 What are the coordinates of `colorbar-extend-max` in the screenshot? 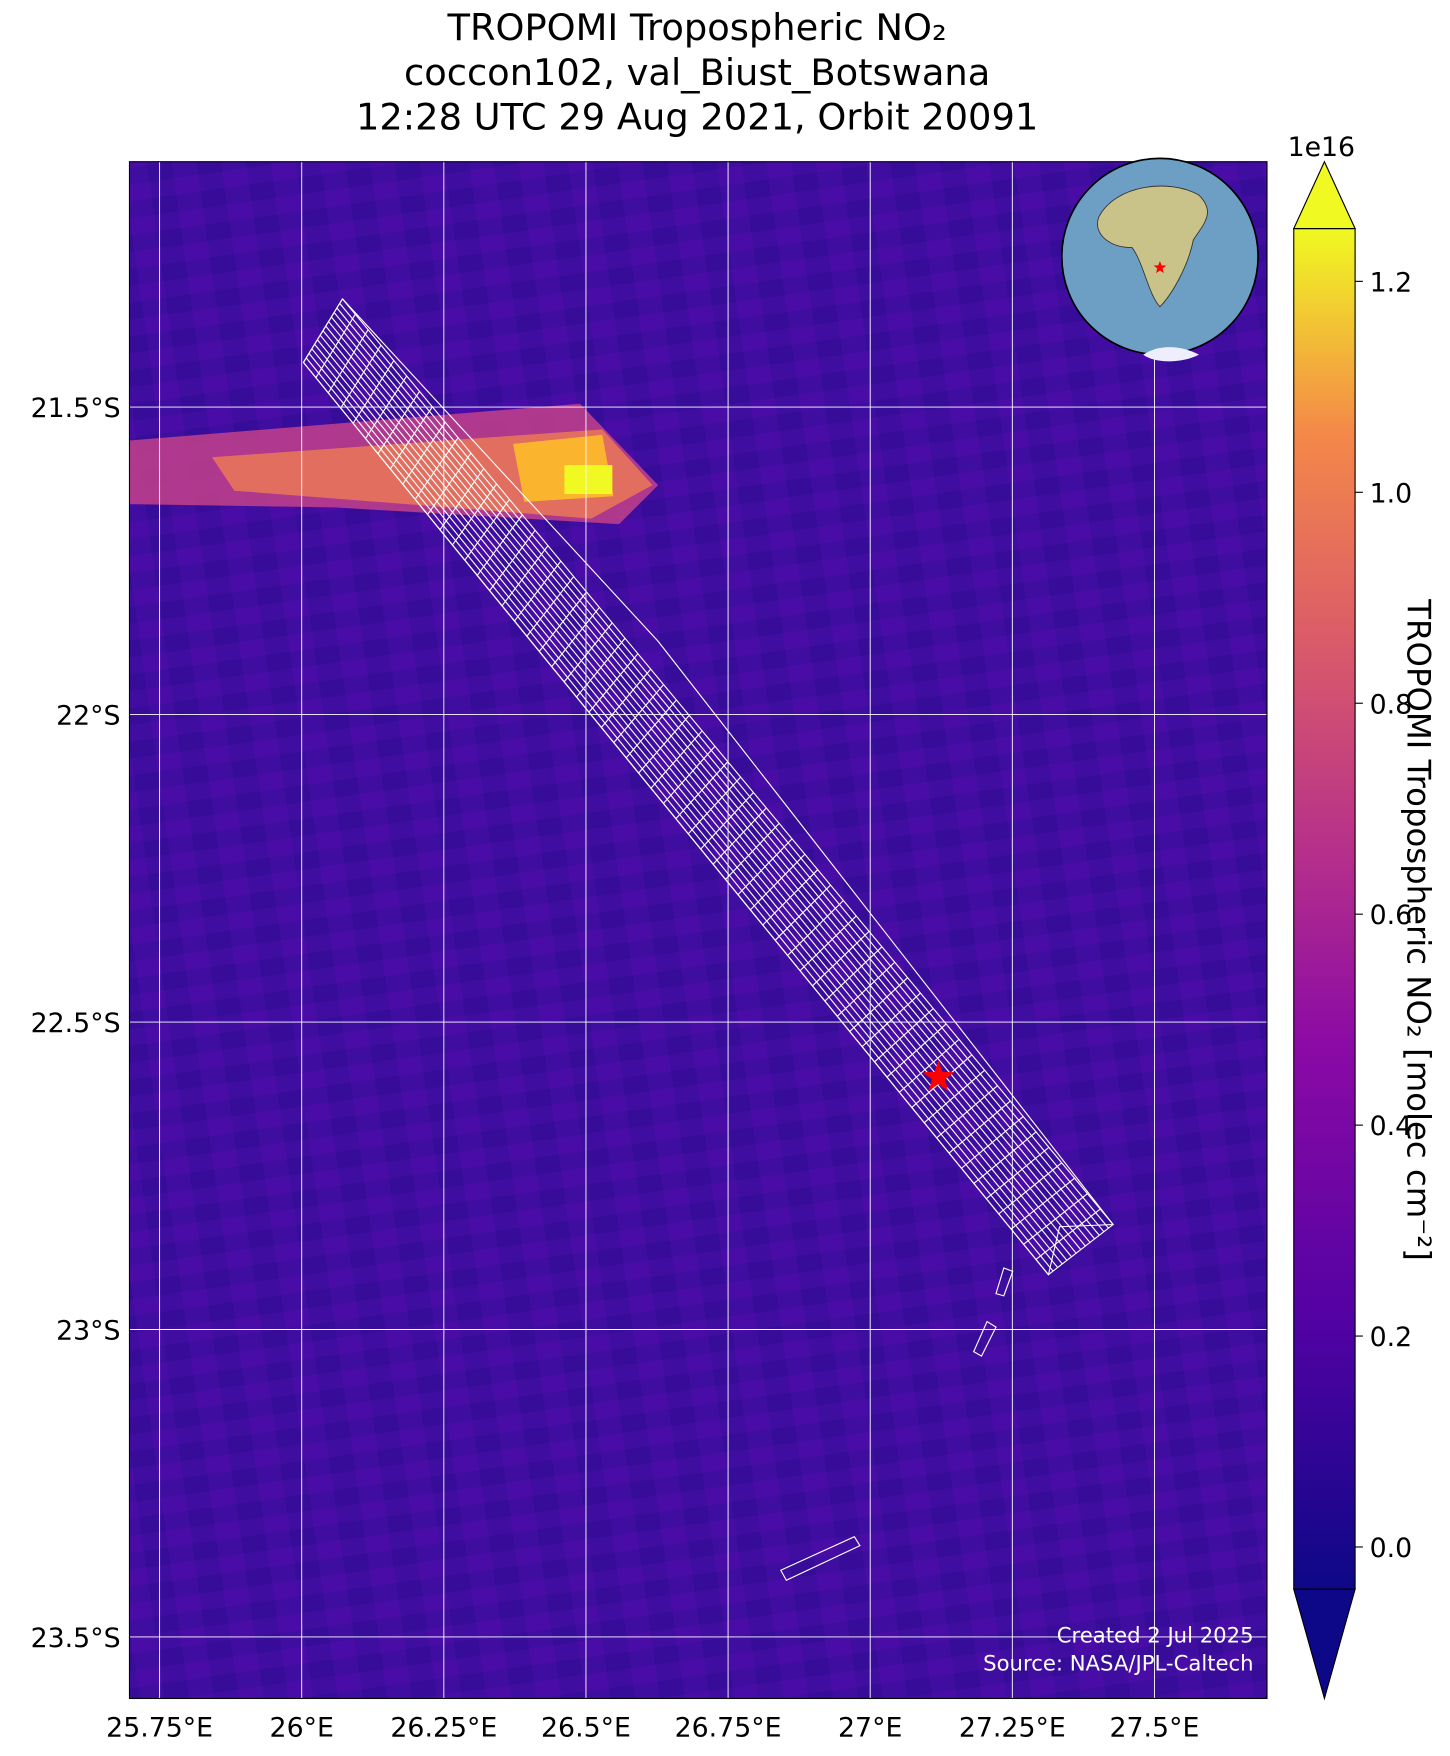 It's located at (1324, 195).